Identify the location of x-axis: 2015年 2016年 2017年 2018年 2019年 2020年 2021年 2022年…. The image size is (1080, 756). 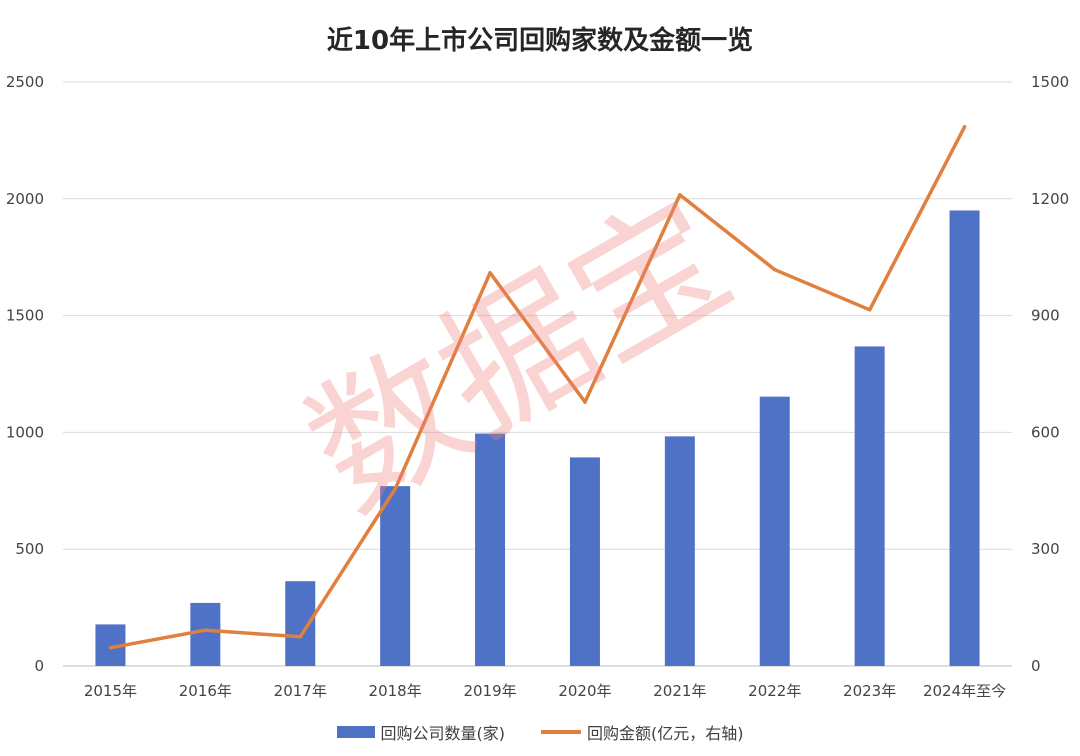
(545, 691).